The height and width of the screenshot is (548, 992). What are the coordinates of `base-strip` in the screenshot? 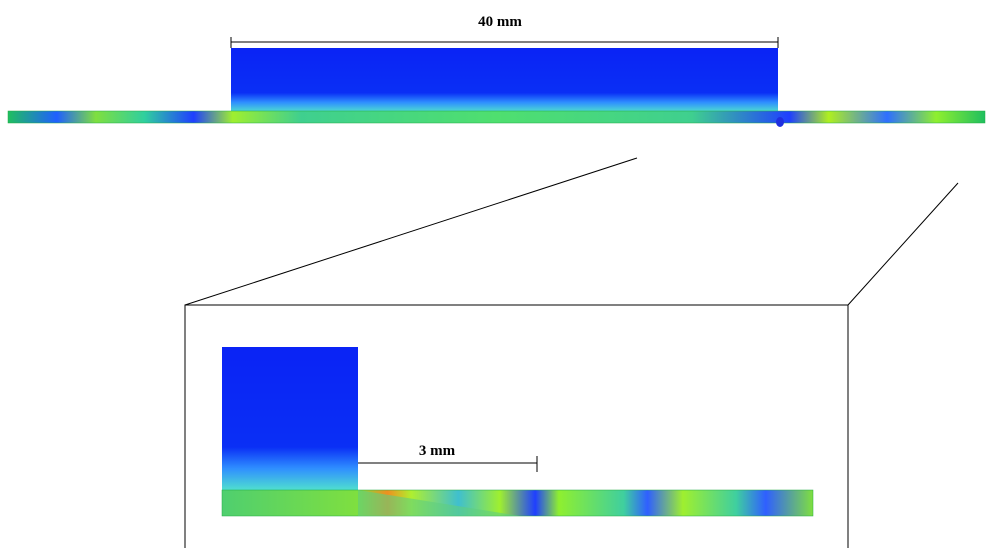 It's located at (496, 117).